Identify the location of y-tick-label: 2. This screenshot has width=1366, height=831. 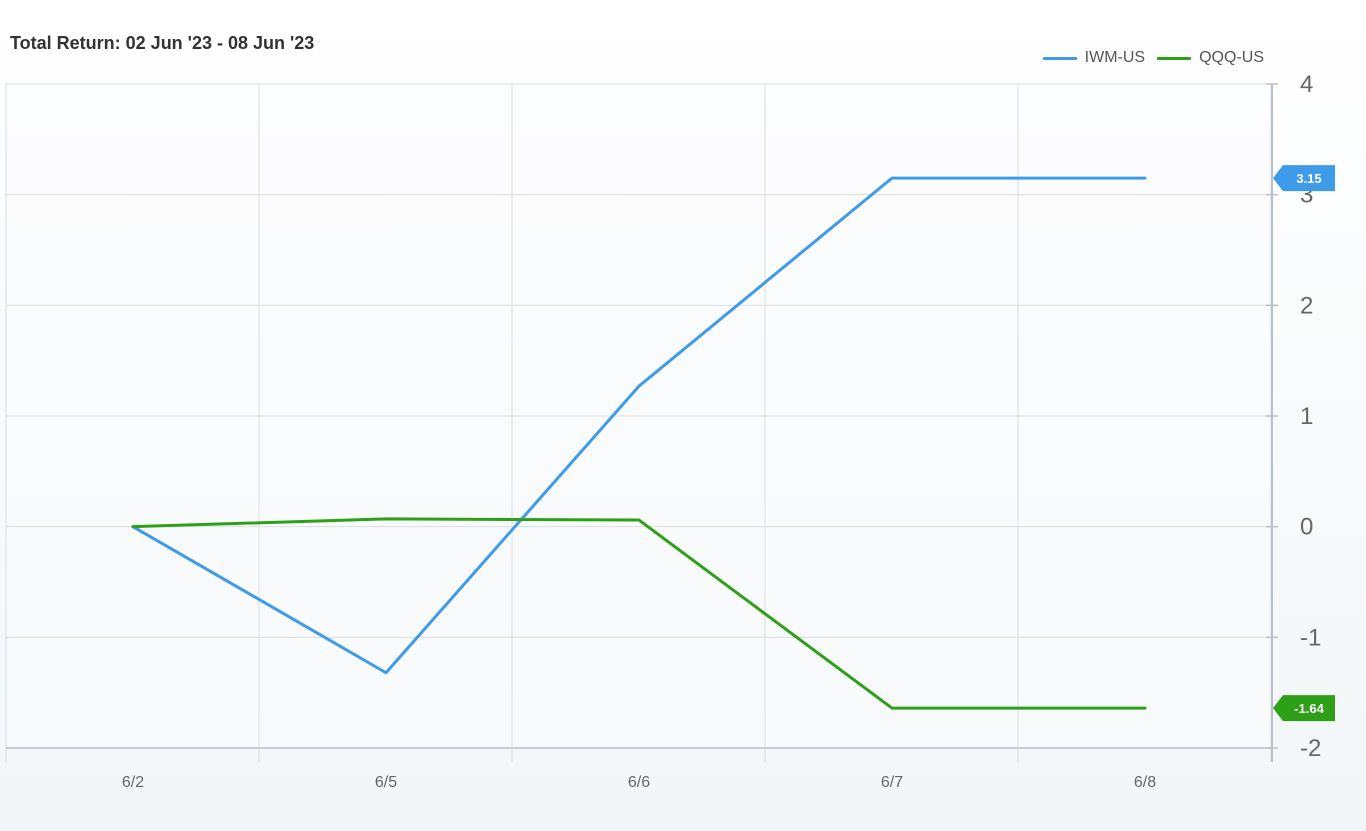
(1306, 305).